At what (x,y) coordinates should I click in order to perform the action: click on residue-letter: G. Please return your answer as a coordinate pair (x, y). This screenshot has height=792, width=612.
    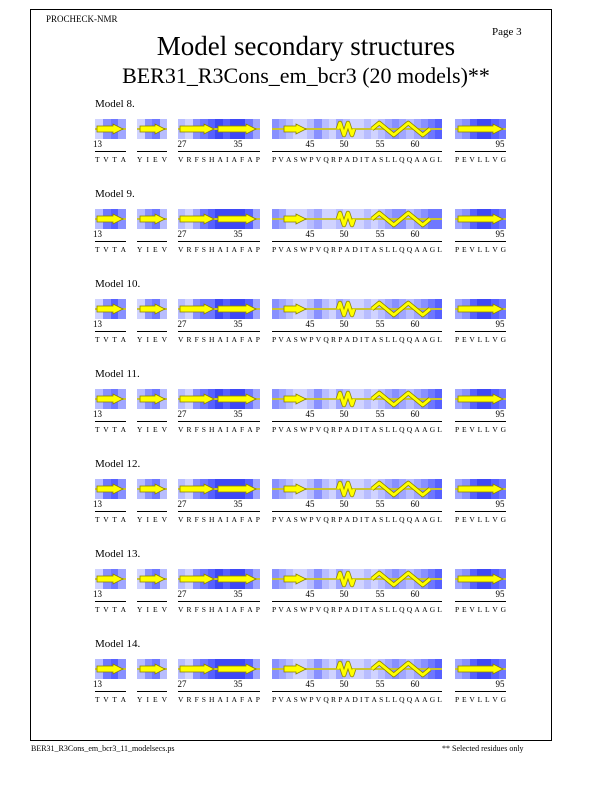
    Looking at the image, I should click on (503, 429).